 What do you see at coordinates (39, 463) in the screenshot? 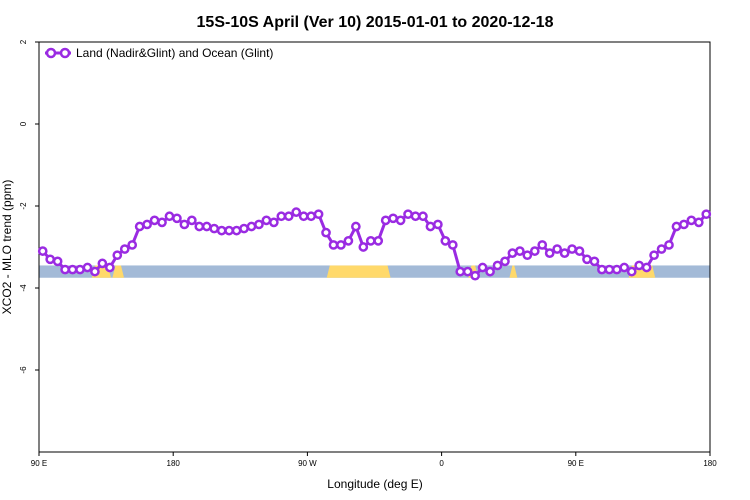
I see `x-tick-label: 90 E` at bounding box center [39, 463].